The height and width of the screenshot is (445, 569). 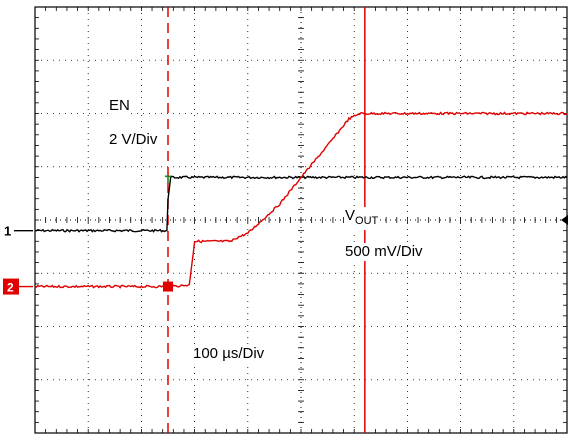 I want to click on vout-label-subscript: OUT, so click(x=367, y=221).